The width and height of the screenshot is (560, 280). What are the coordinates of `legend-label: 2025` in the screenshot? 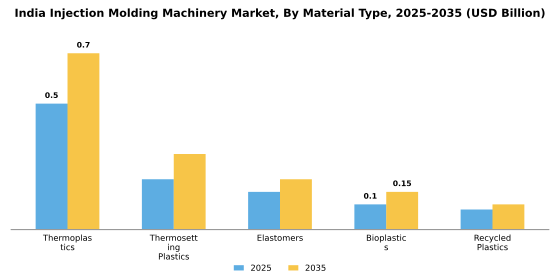 It's located at (261, 267).